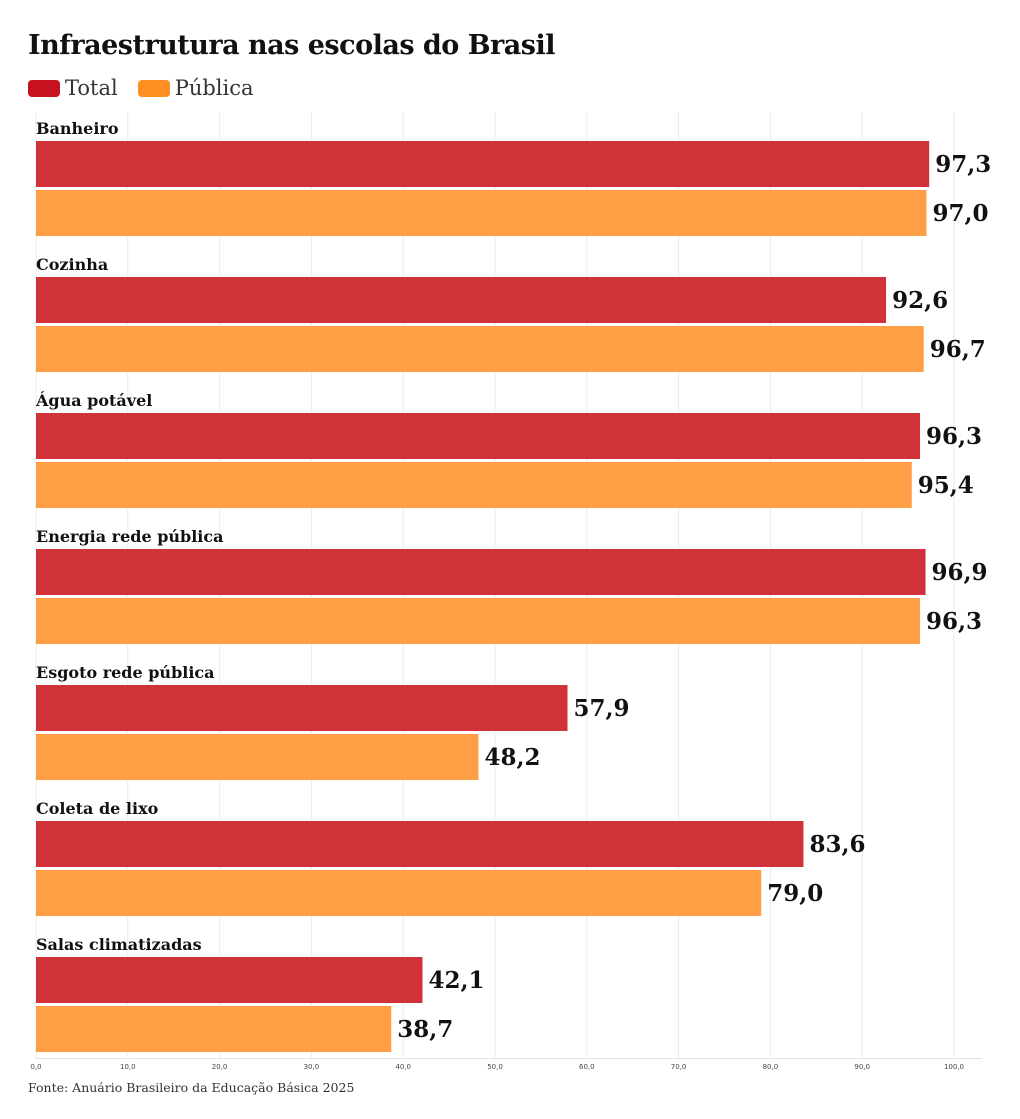 This screenshot has width=1020, height=1119. What do you see at coordinates (403, 1067) in the screenshot?
I see `x-tick-label: 40,0` at bounding box center [403, 1067].